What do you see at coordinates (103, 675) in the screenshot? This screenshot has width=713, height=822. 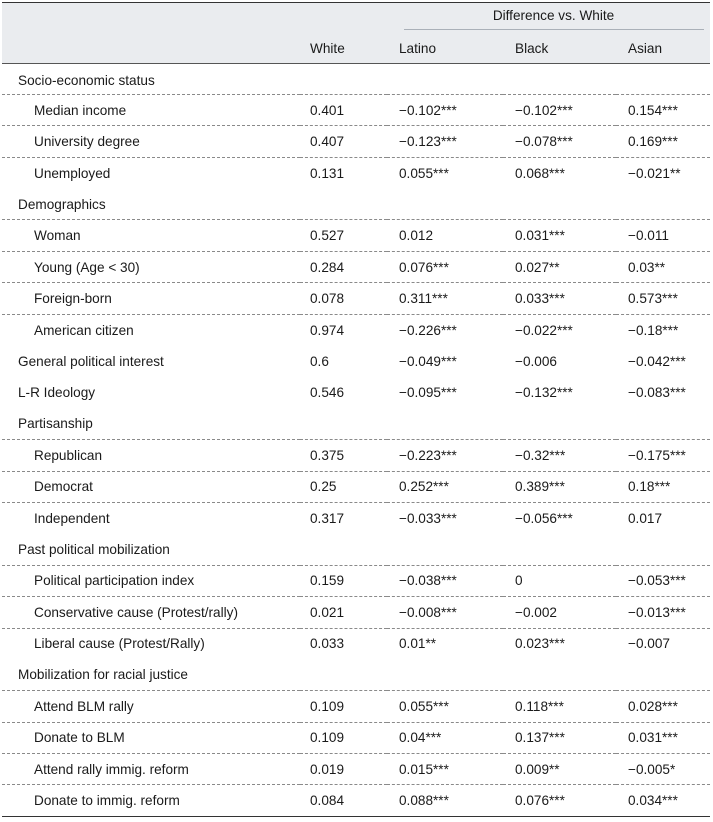 I see `group-label: Mobilization for racial justice` at bounding box center [103, 675].